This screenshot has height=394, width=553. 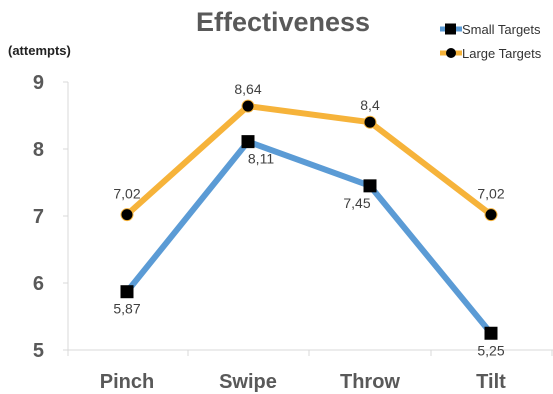 What do you see at coordinates (38, 150) in the screenshot?
I see `y-tick-label: 8` at bounding box center [38, 150].